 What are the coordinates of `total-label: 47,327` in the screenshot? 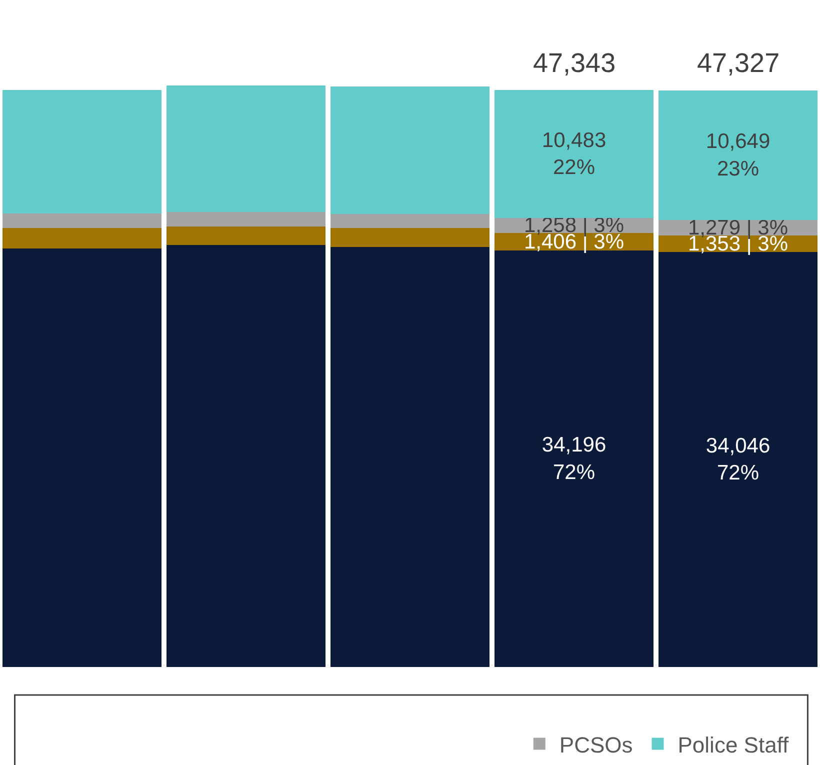 It's located at (738, 63).